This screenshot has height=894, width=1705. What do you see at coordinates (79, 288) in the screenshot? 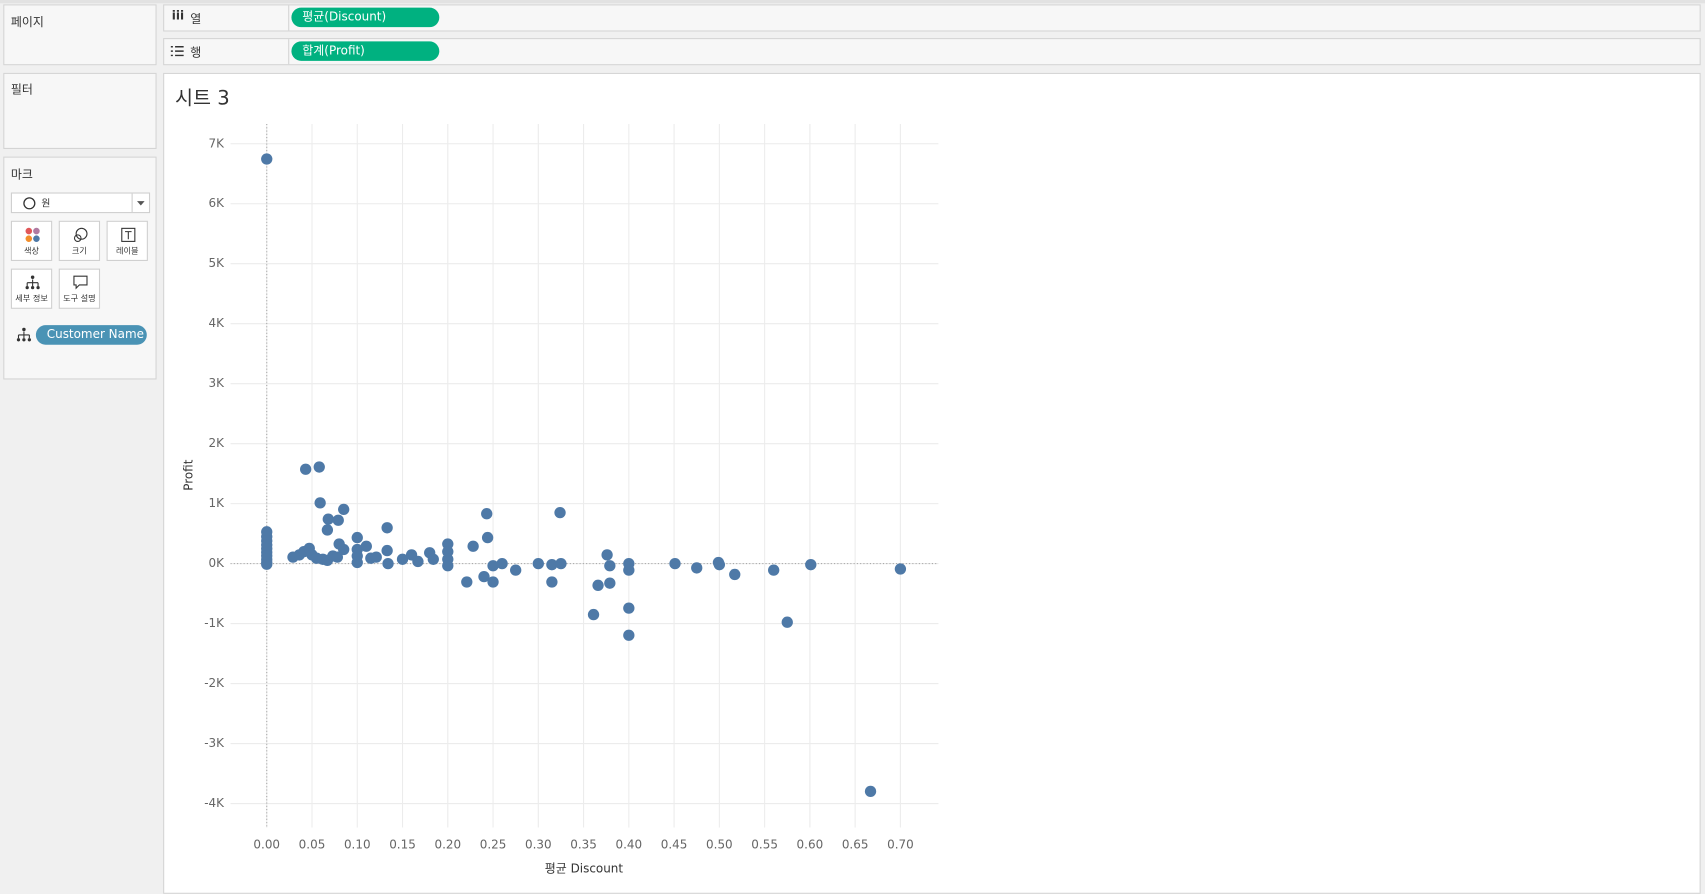
I see `tooltip-button: 도구 설명` at bounding box center [79, 288].